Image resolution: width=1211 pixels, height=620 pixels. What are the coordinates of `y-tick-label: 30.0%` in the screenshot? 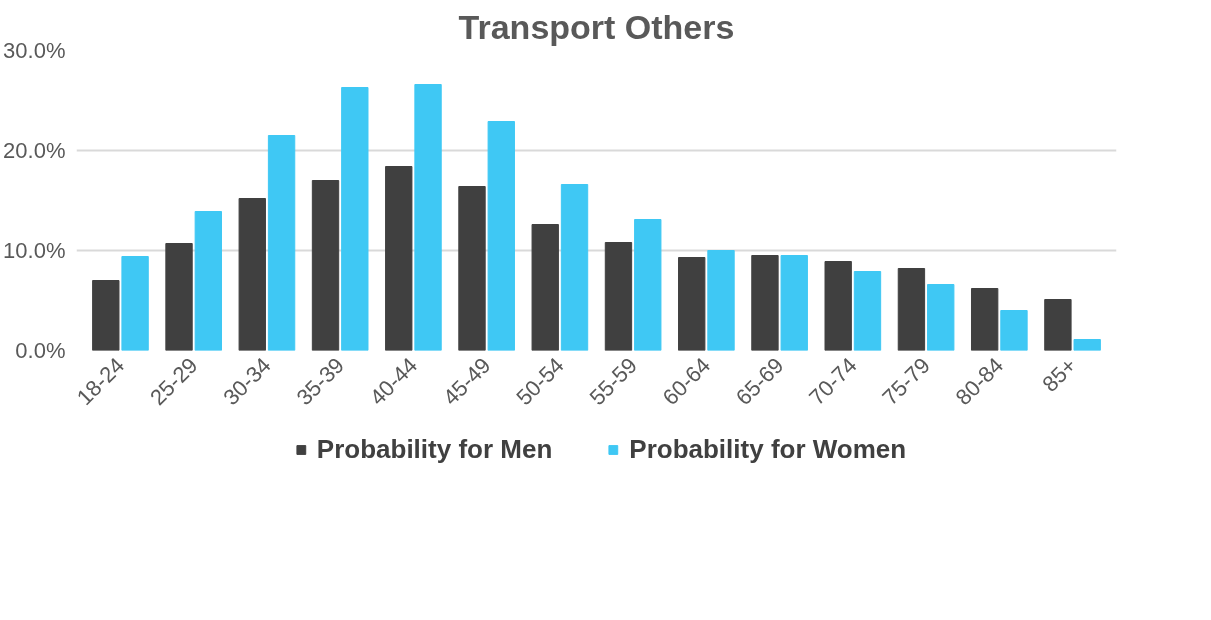 It's located at (34, 50).